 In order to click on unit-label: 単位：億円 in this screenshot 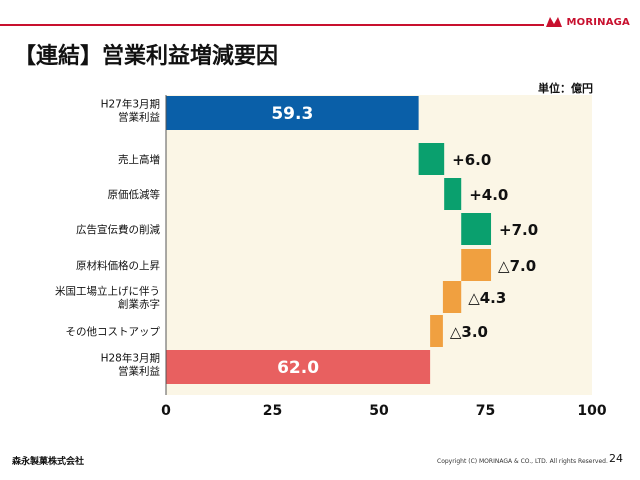, I will do `click(565, 88)`.